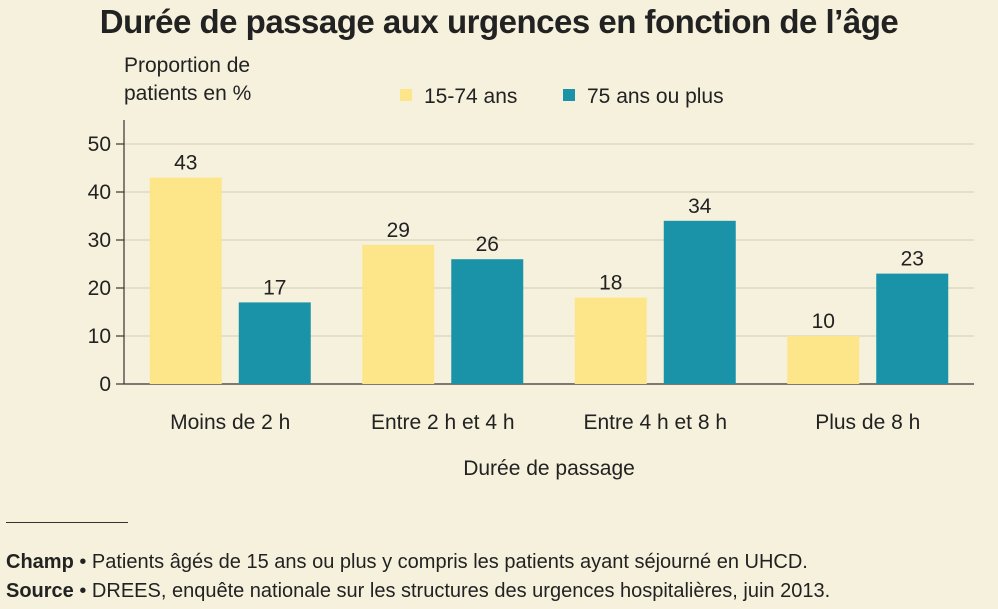  I want to click on x-tick-label: Entre 2 h et 4 h, so click(443, 422).